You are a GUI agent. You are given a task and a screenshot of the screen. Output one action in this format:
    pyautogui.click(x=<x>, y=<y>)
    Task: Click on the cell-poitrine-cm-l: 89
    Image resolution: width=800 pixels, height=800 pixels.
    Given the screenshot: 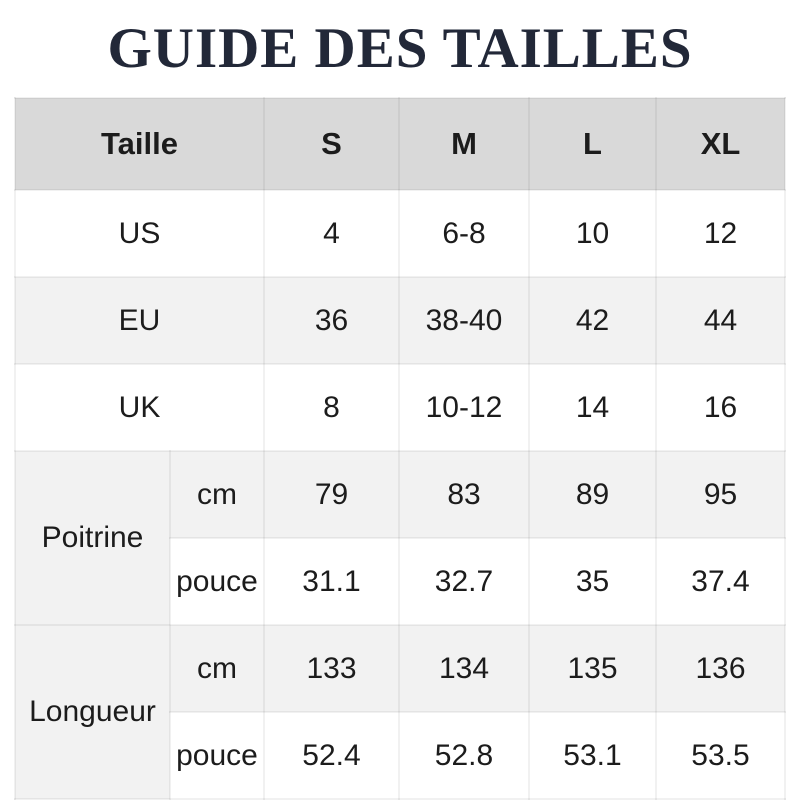 What is the action you would take?
    pyautogui.click(x=592, y=494)
    